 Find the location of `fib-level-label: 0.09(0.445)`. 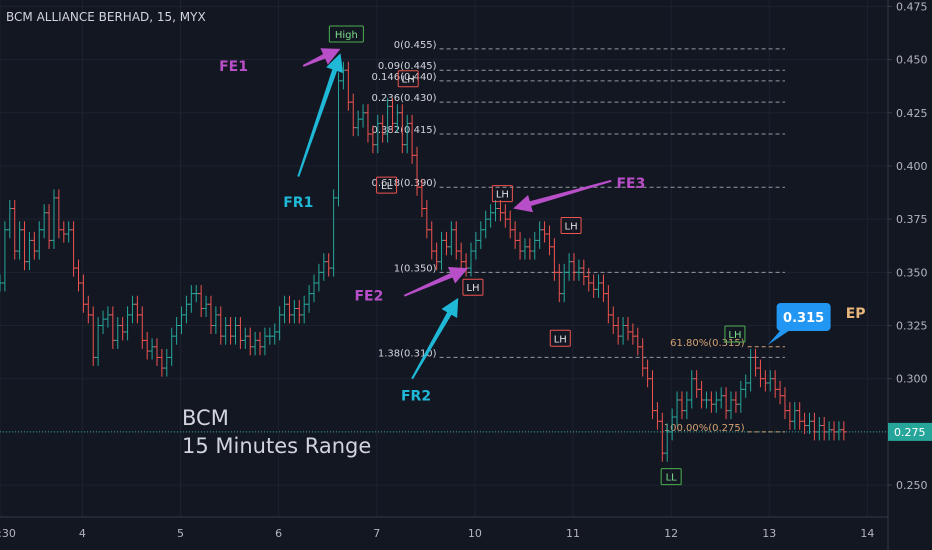

fib-level-label: 0.09(0.445) is located at coordinates (407, 66).